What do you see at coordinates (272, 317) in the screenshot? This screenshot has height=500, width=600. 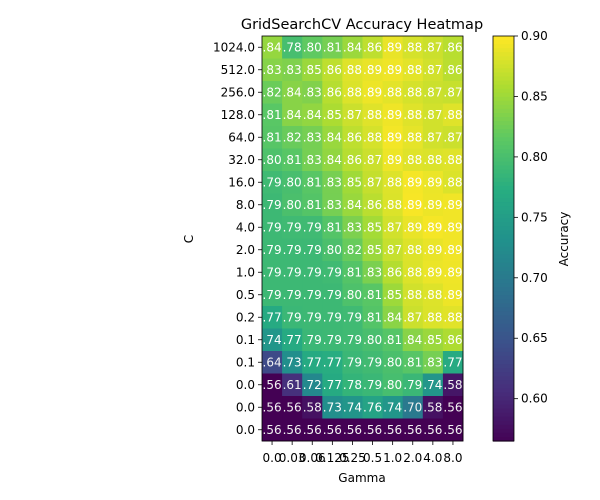 I see `heatmap-cell-label: .77` at bounding box center [272, 317].